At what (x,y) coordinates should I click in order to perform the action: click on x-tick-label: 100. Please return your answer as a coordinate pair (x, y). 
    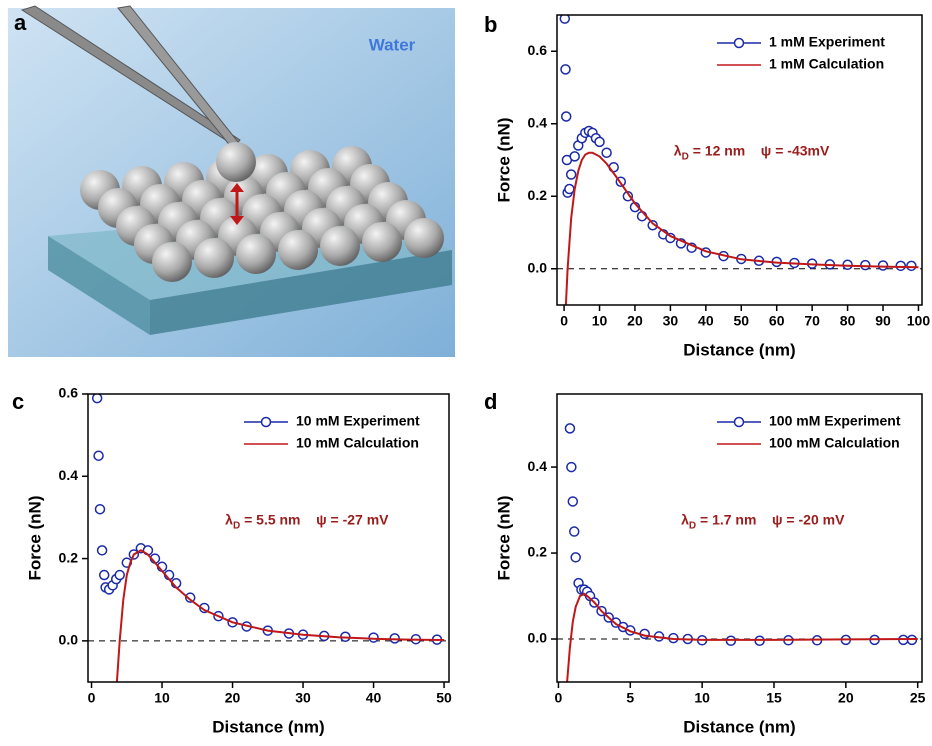
    Looking at the image, I should click on (919, 321).